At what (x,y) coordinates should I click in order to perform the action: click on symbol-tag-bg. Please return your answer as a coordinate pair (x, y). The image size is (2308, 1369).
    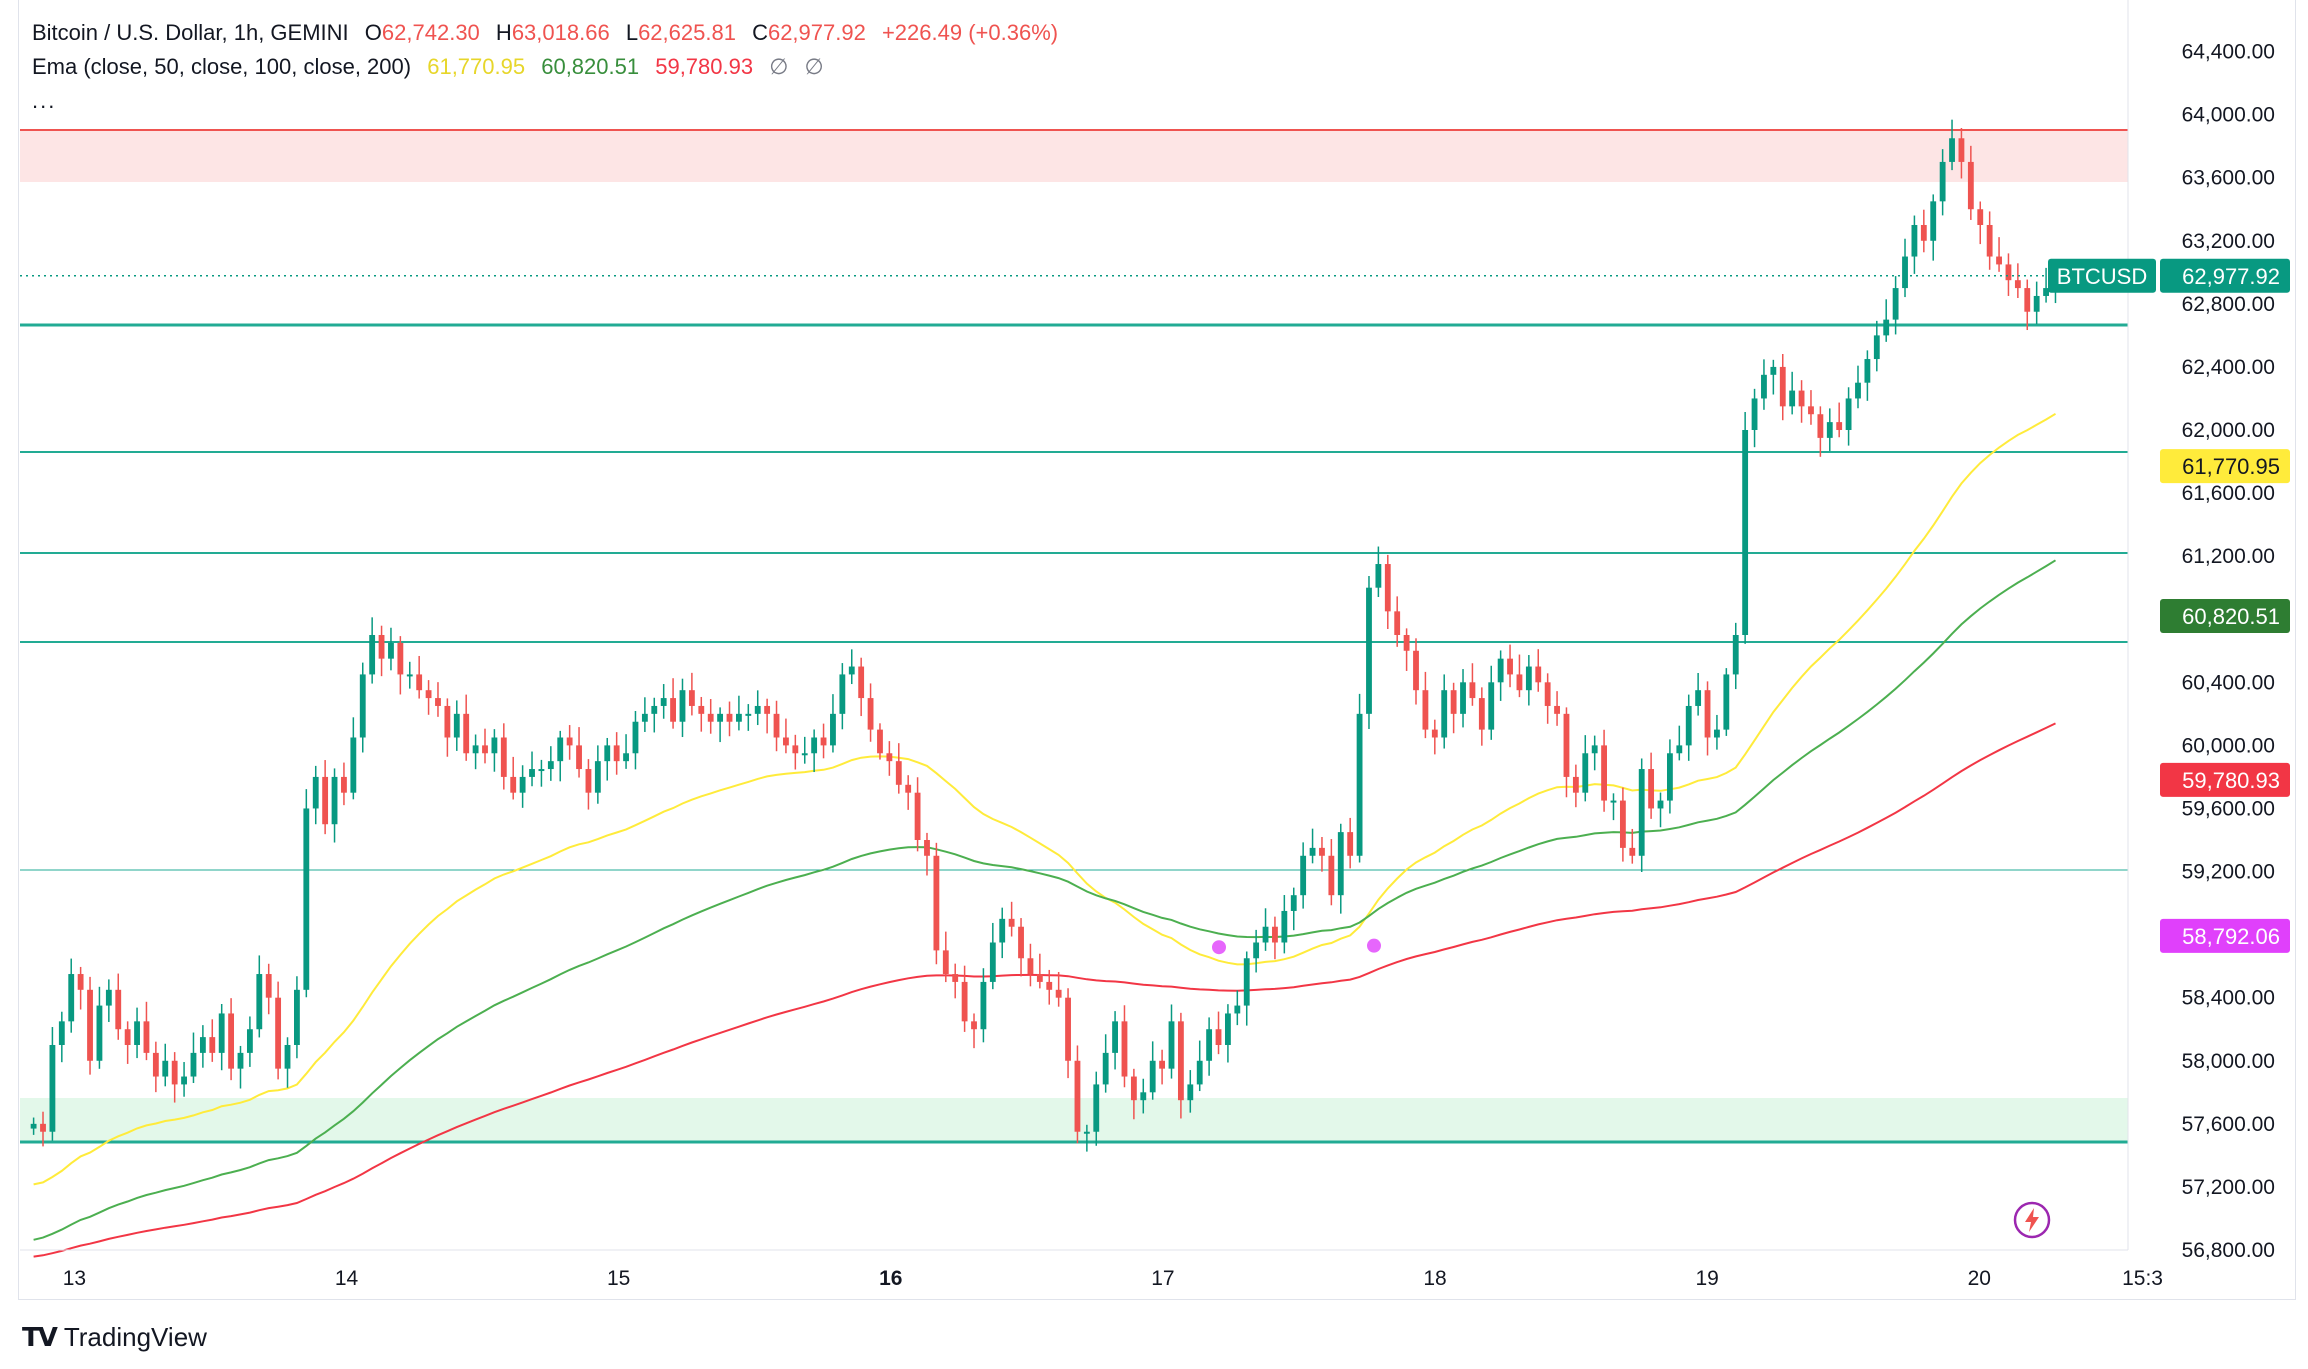
    Looking at the image, I should click on (2102, 275).